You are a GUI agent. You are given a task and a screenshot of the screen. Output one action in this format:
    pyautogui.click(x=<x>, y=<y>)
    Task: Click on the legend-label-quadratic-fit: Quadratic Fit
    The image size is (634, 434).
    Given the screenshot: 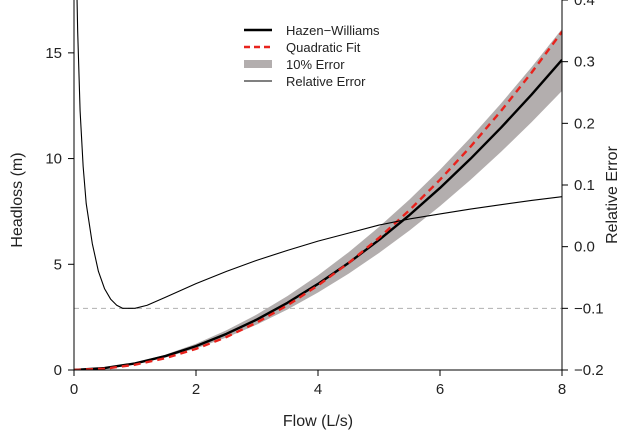 What is the action you would take?
    pyautogui.click(x=323, y=47)
    